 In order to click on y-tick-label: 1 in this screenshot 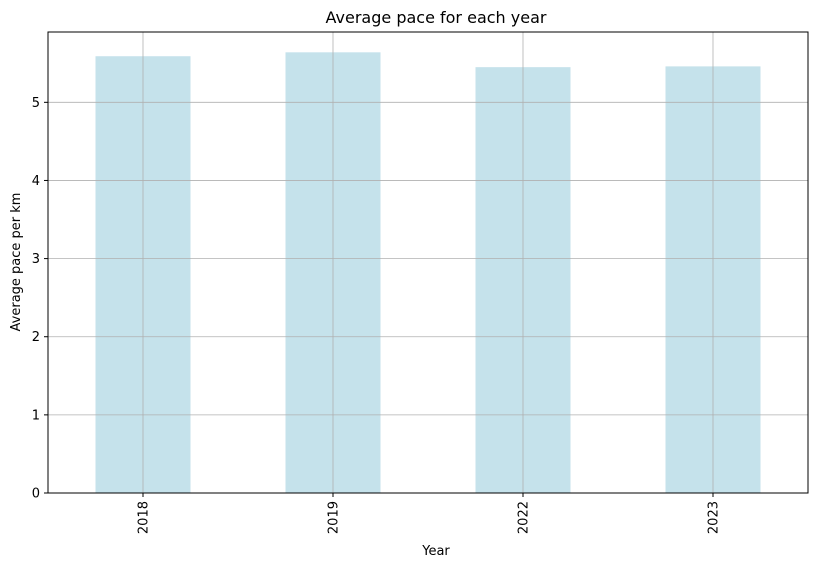, I will do `click(36, 415)`.